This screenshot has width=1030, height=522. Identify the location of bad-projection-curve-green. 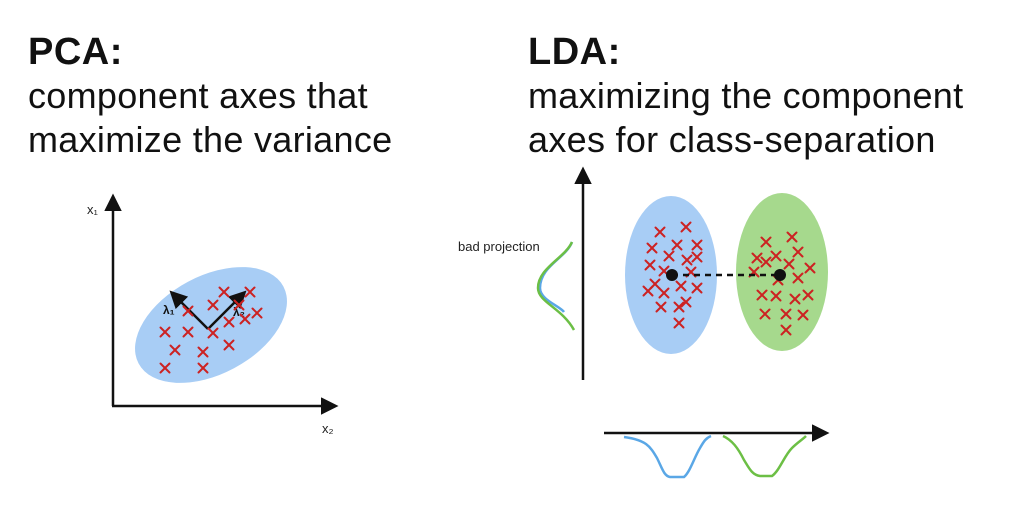
(556, 286).